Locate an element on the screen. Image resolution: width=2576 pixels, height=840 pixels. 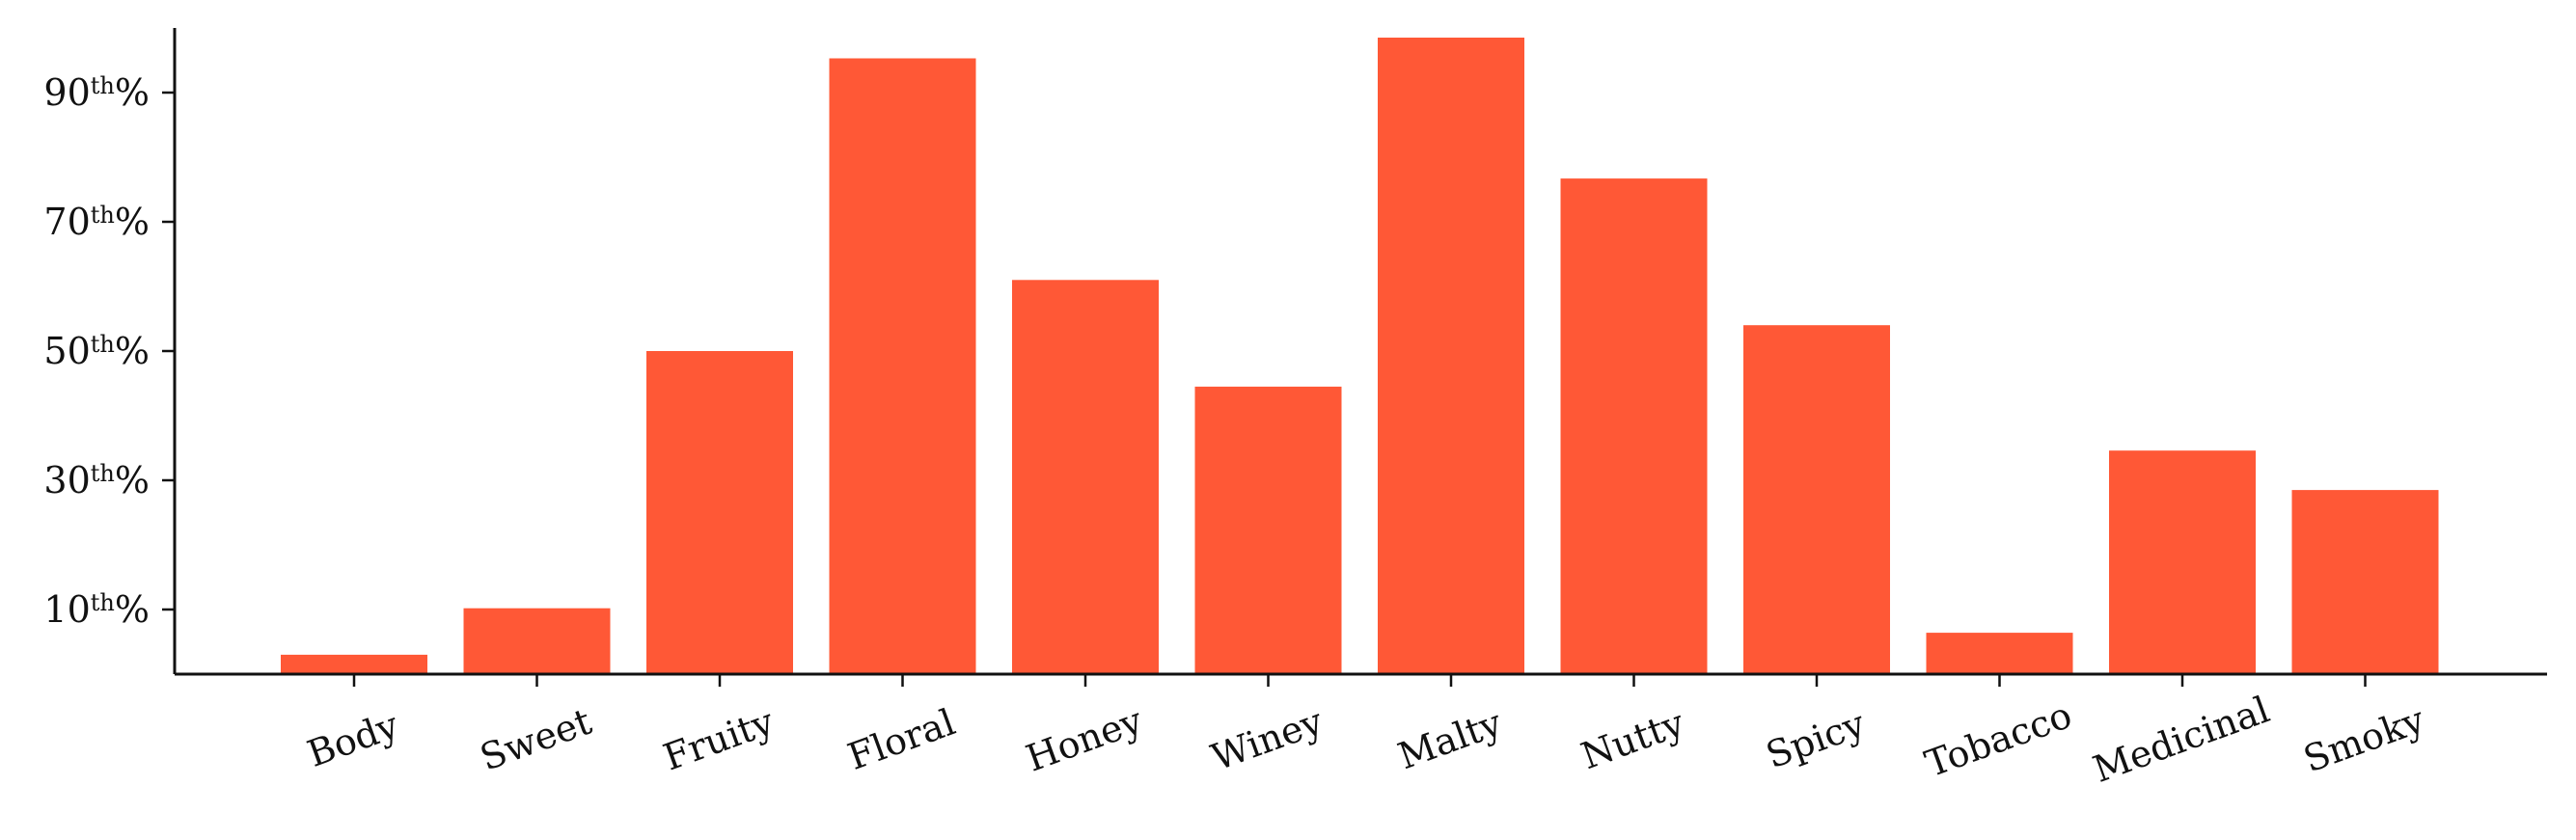
y-ticks: 10th%30th%50th%70th%90th% is located at coordinates (109, 351).